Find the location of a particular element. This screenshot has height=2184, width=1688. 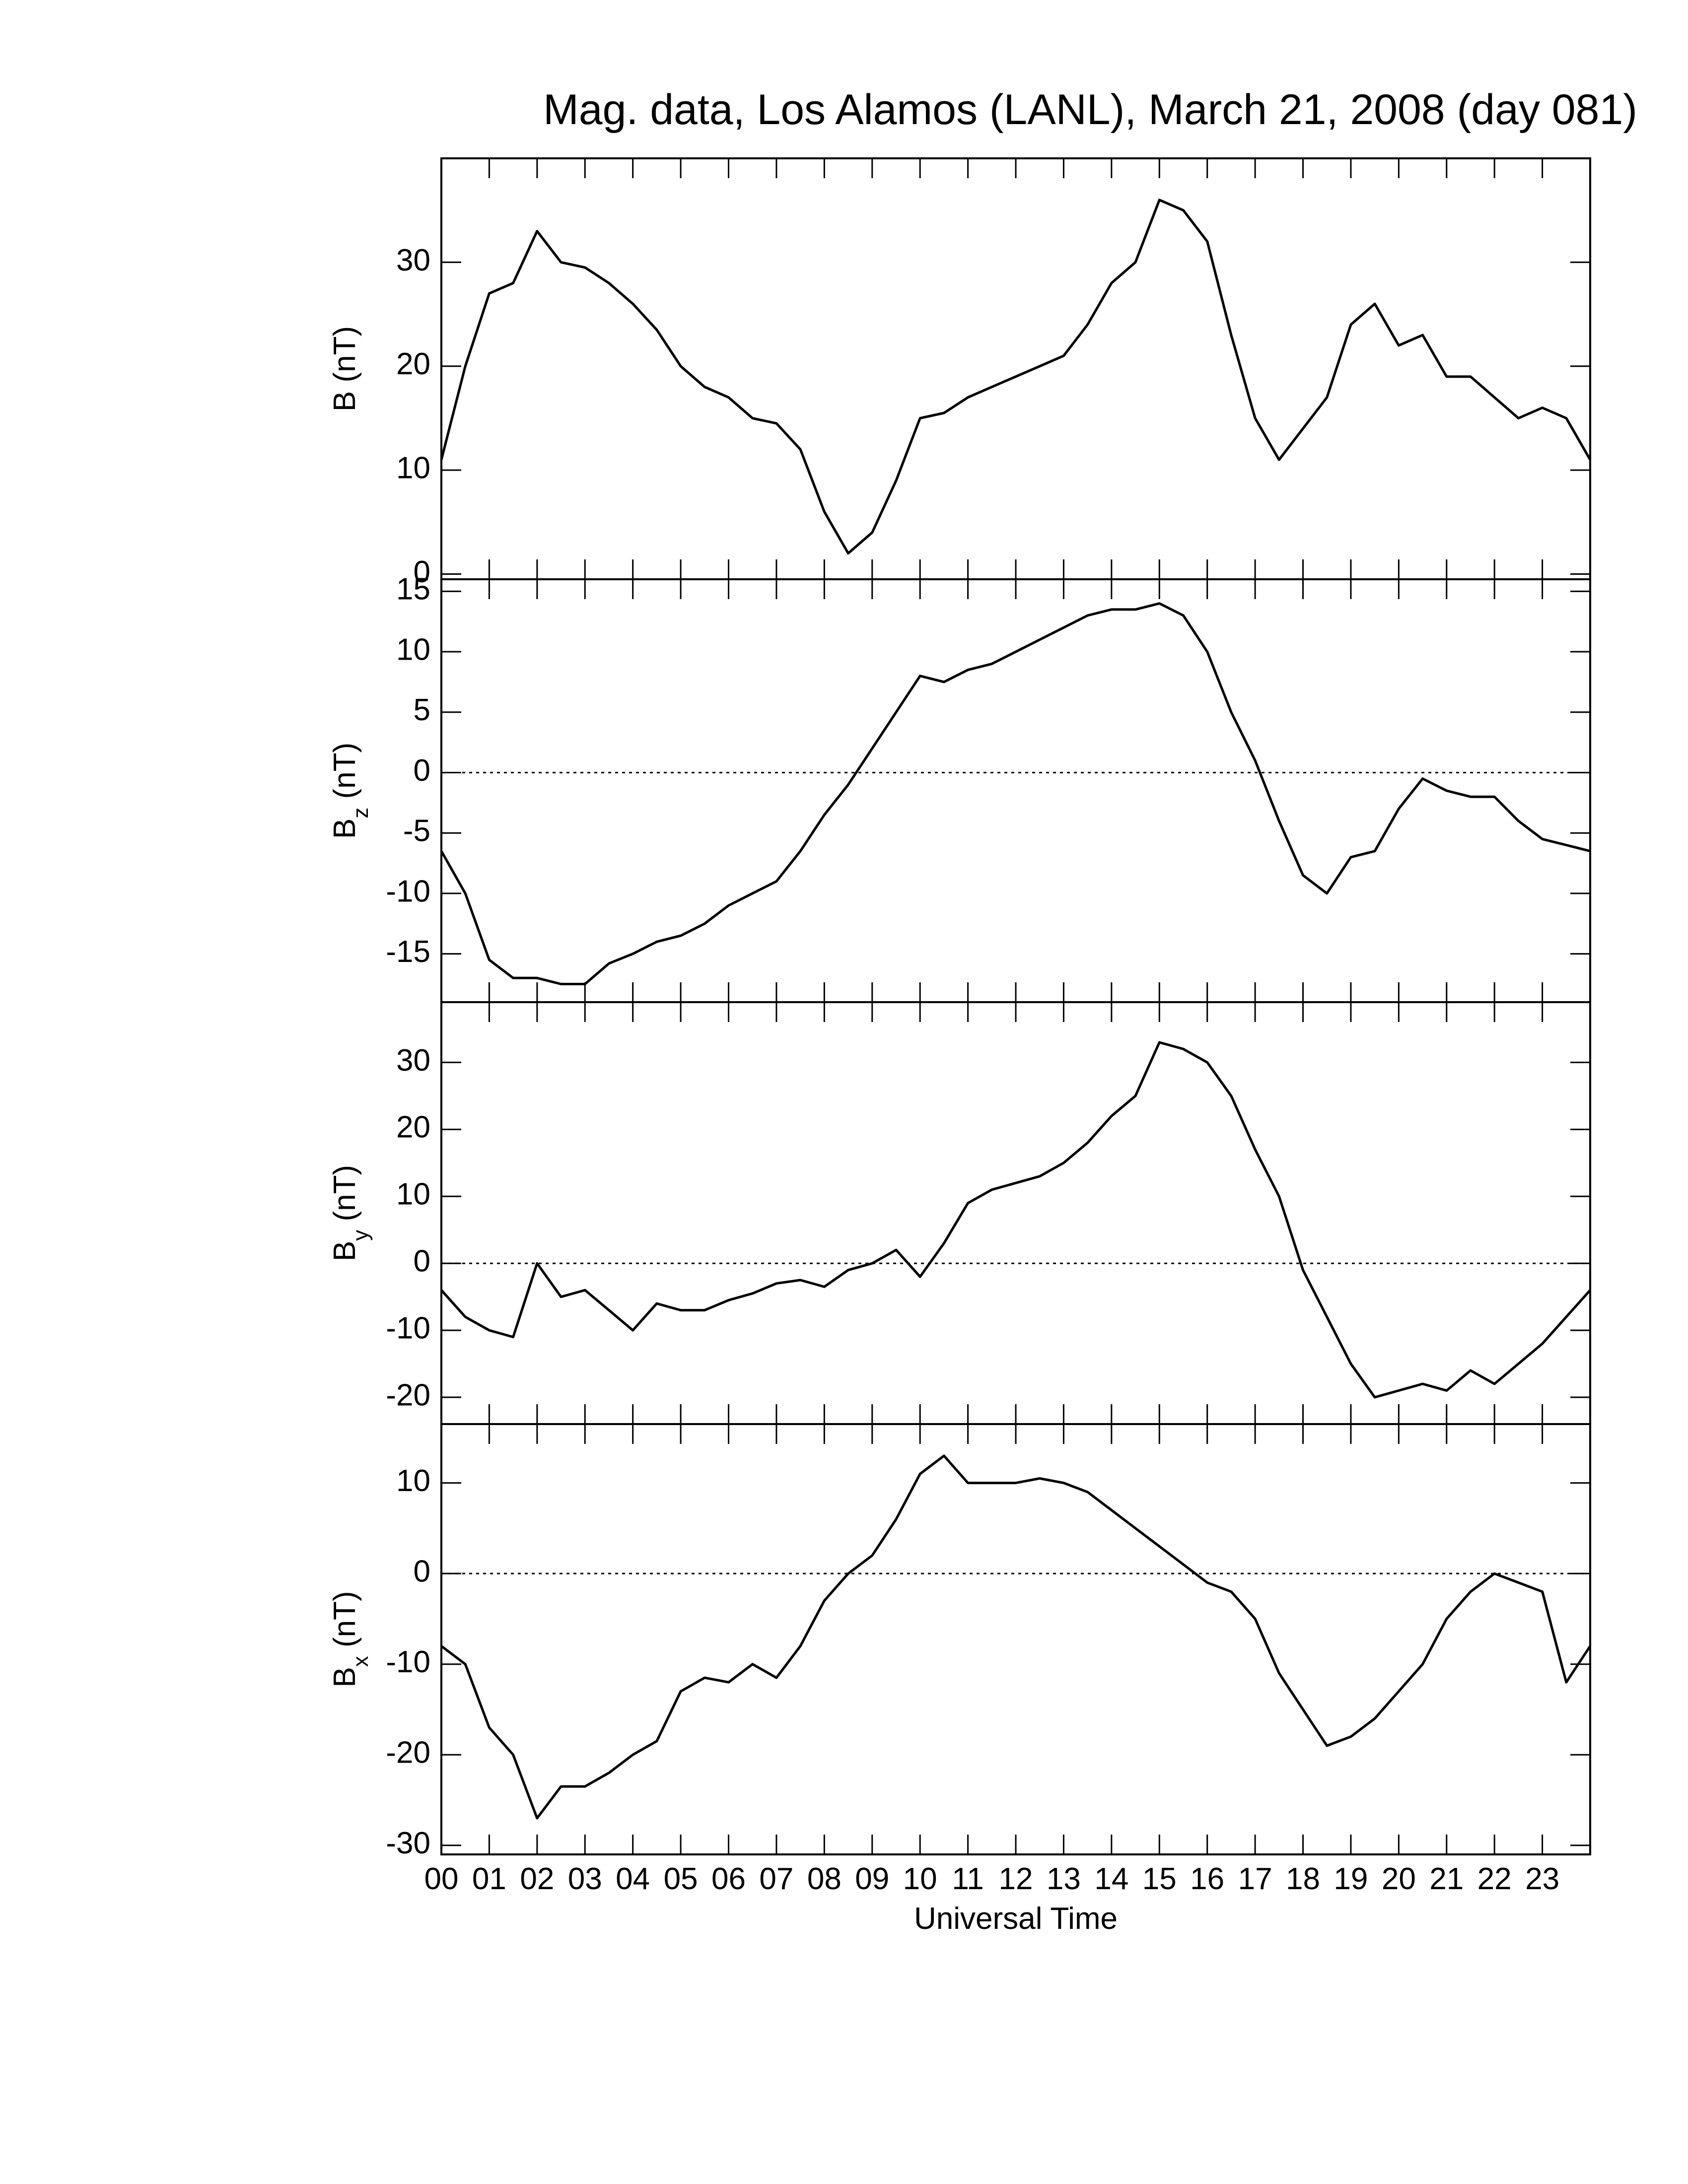

panel-frame is located at coordinates (1015, 1639).